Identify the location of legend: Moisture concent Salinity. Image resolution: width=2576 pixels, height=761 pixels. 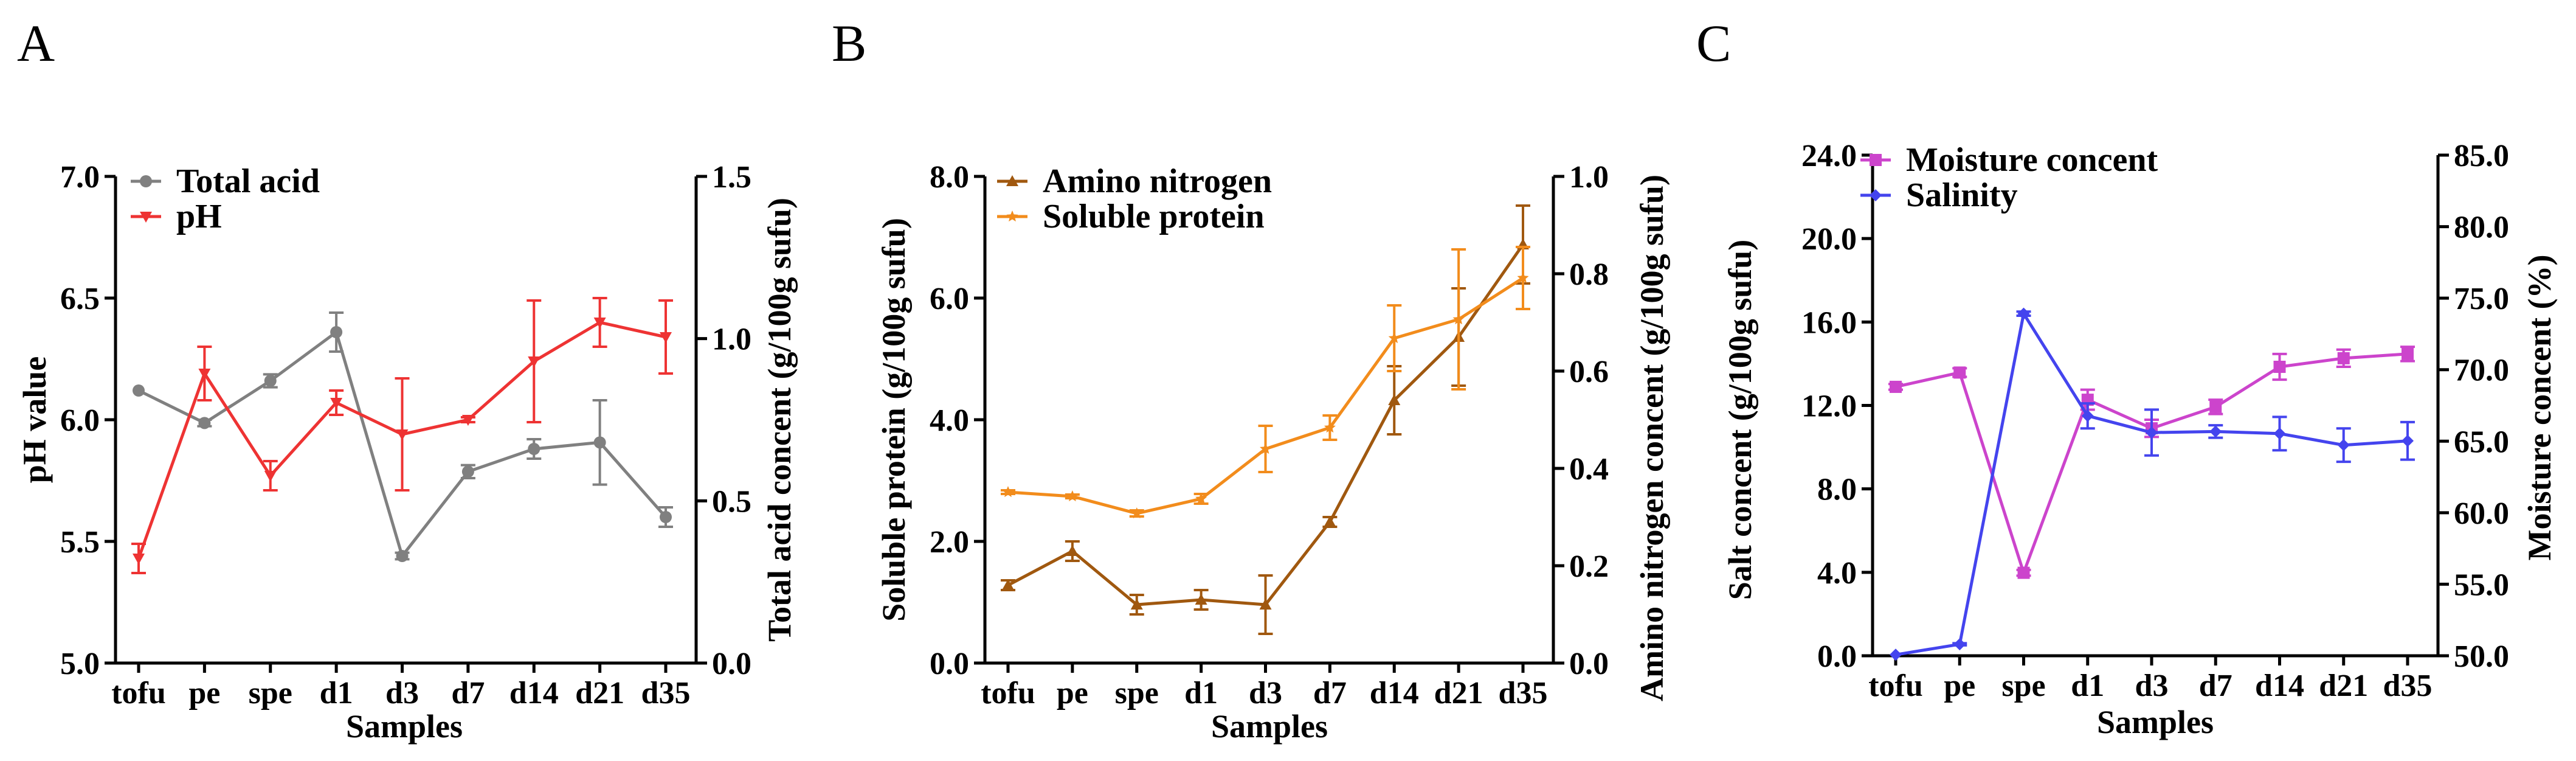
(2009, 178).